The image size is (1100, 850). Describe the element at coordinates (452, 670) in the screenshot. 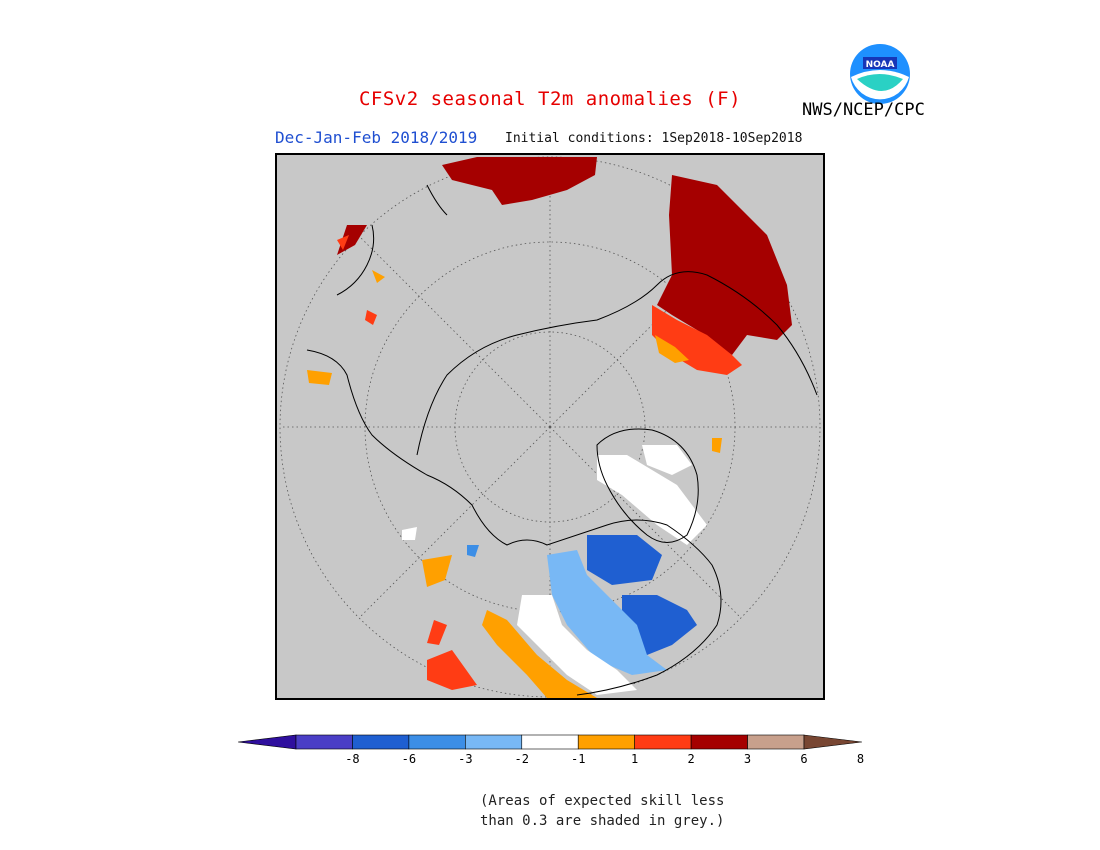

I see `warm-anomaly-red-southwest` at that location.